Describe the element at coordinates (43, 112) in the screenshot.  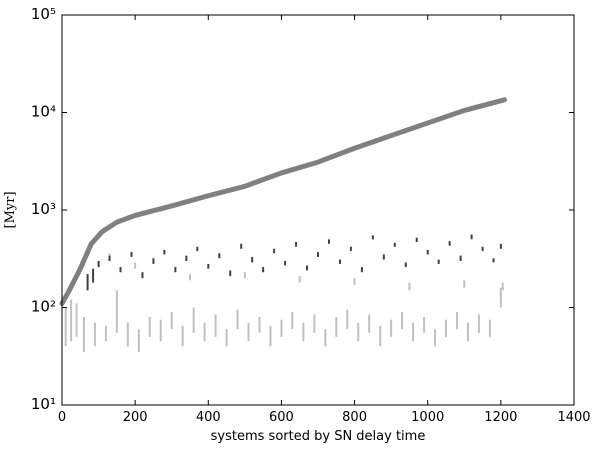
I see `y-tick-label: 10⁴` at that location.